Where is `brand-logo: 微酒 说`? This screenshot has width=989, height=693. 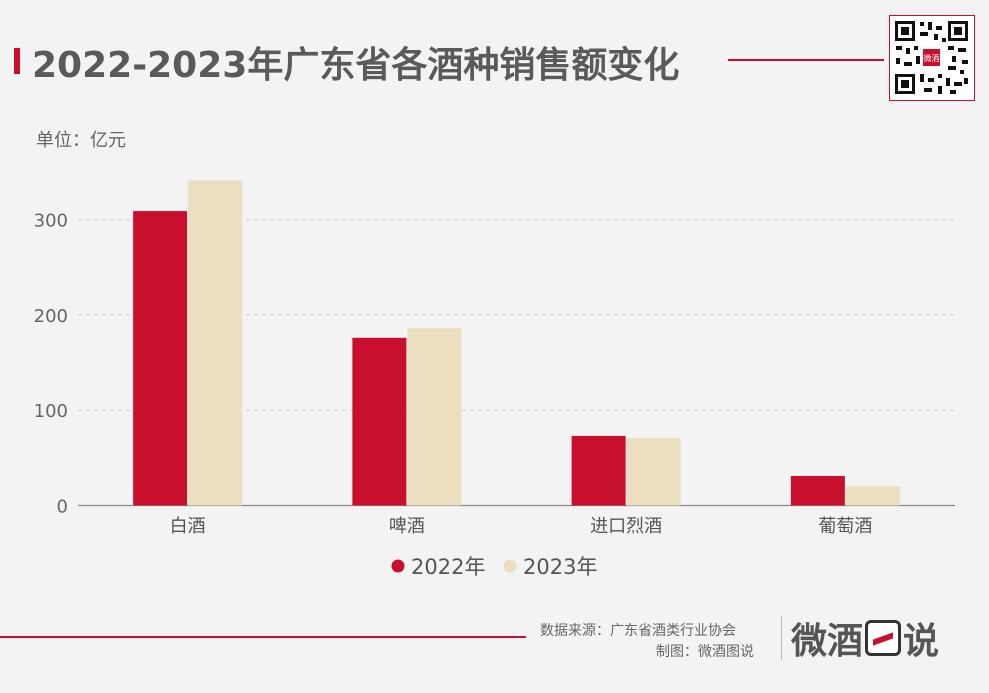 brand-logo: 微酒 说 is located at coordinates (865, 638).